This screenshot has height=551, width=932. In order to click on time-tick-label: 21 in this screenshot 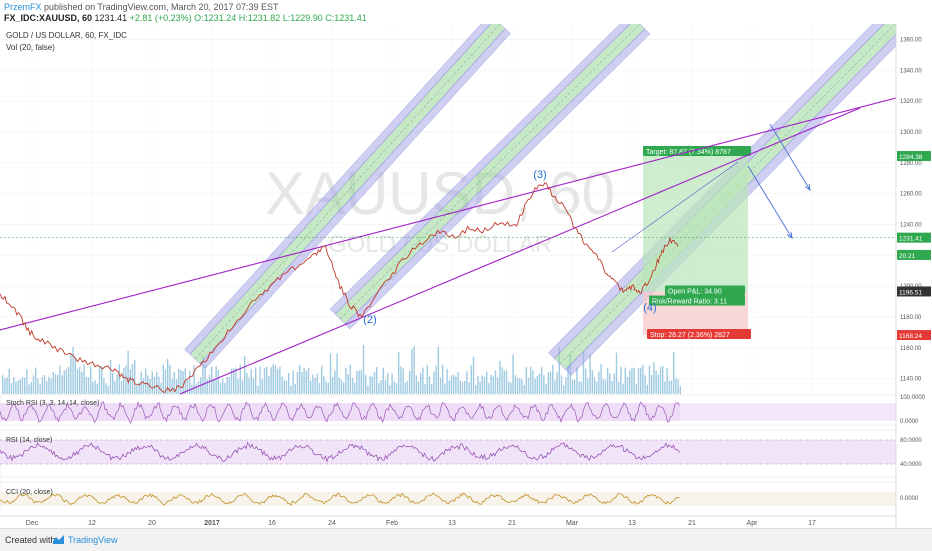, I will do `click(512, 523)`.